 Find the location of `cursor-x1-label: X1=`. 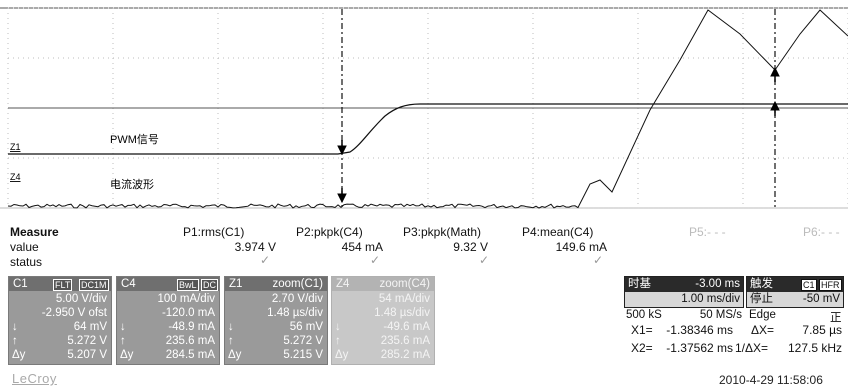

cursor-x1-label: X1= is located at coordinates (642, 330).